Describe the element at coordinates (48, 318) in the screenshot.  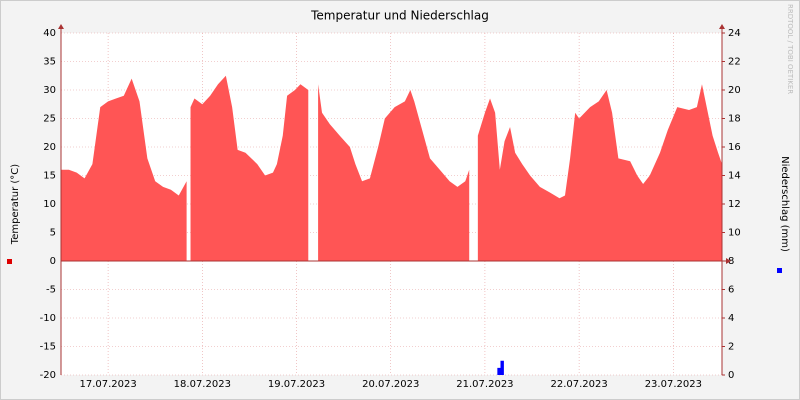
I see `y-tick-label: -10` at that location.